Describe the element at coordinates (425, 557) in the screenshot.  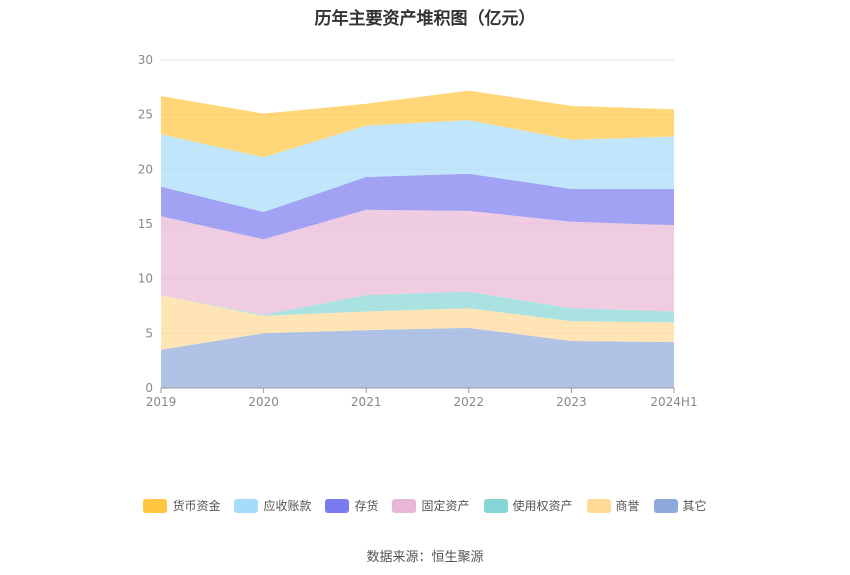
I see `data-source-note: 数据来源：恒生聚源` at that location.